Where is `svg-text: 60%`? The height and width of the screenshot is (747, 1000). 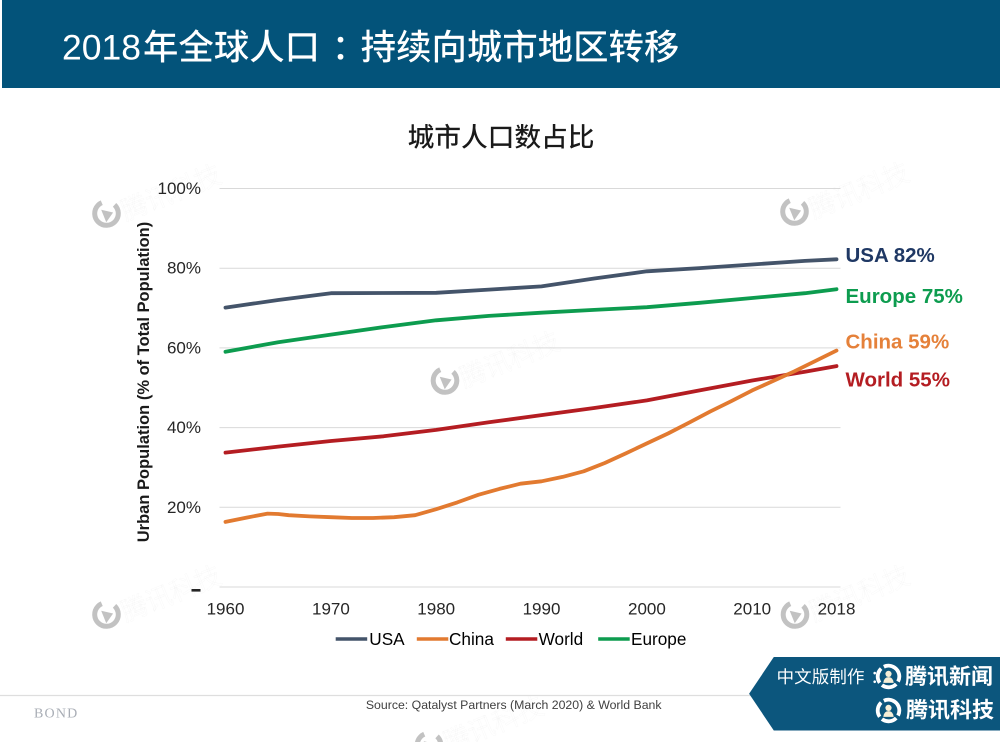
svg-text: 60% is located at coordinates (184, 347).